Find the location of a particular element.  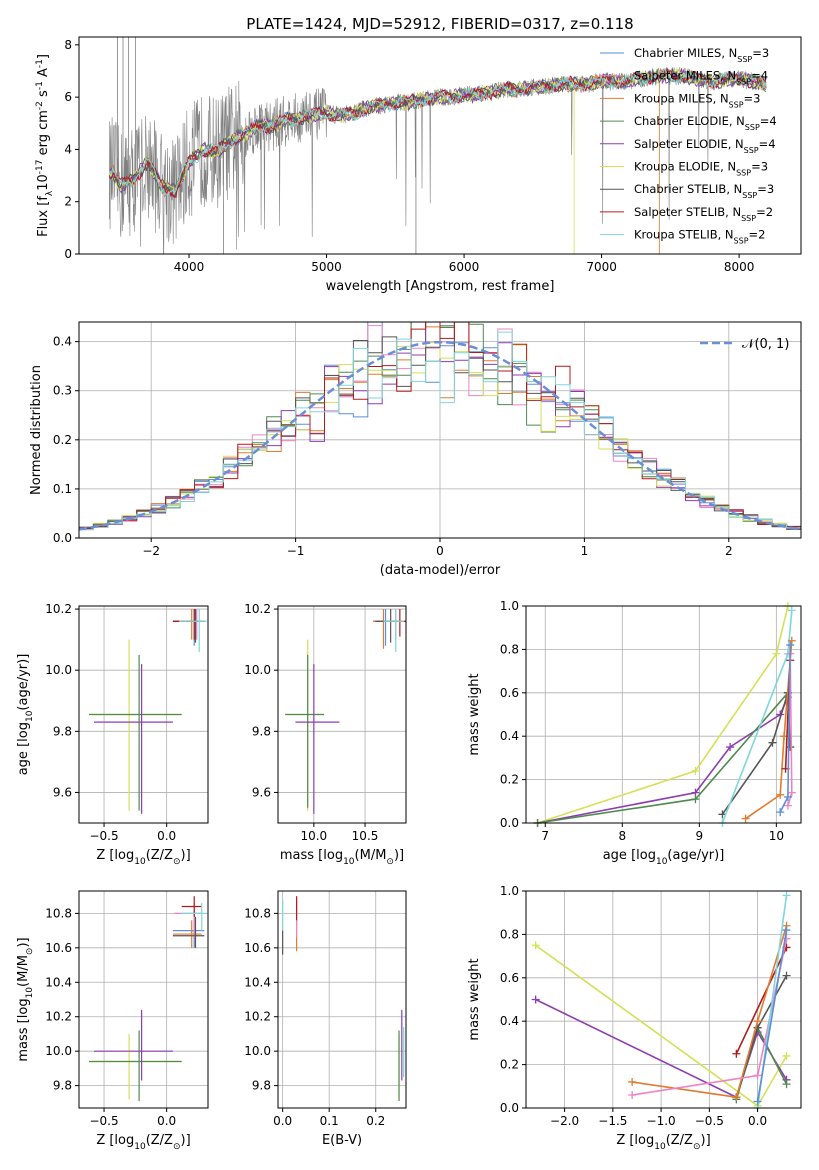

x-tick-label: −2 is located at coordinates (151, 551).